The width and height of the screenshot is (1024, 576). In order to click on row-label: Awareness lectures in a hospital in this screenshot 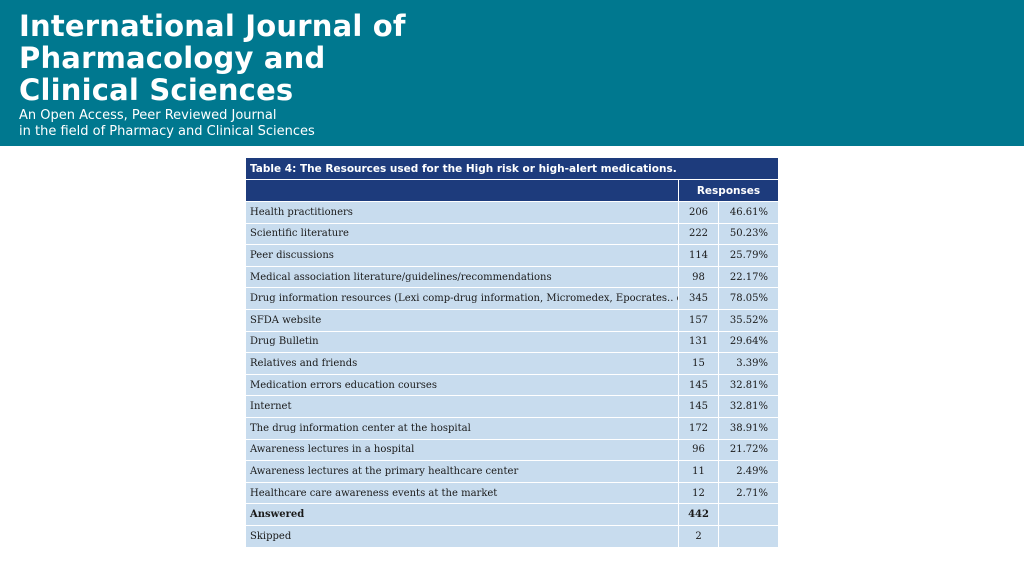, I will do `click(462, 450)`.